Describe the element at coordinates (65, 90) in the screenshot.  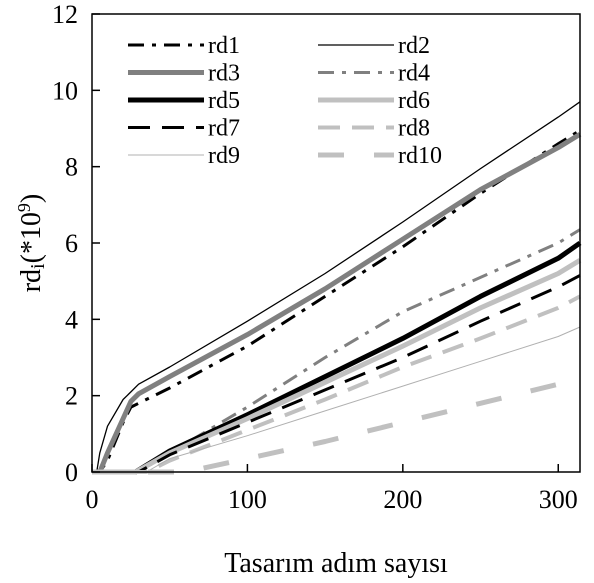
I see `y-tick-label: 10` at that location.